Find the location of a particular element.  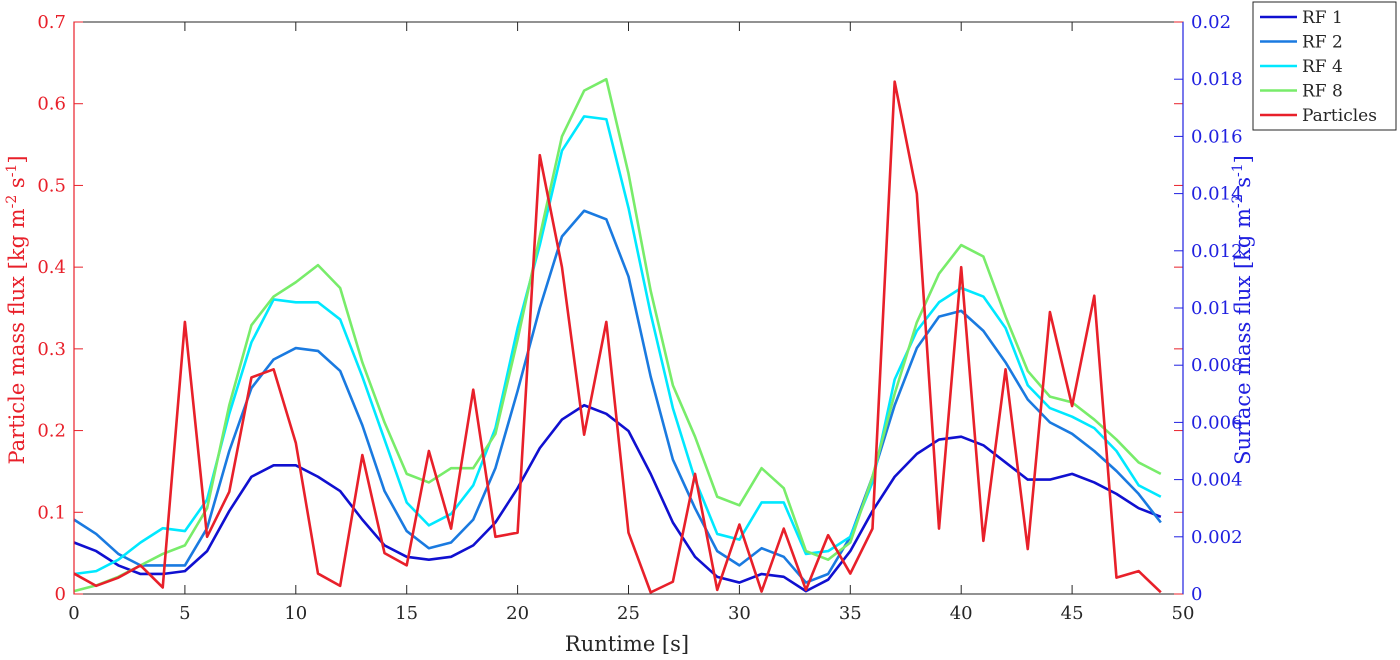

x-tick-label: 10 is located at coordinates (295, 613).